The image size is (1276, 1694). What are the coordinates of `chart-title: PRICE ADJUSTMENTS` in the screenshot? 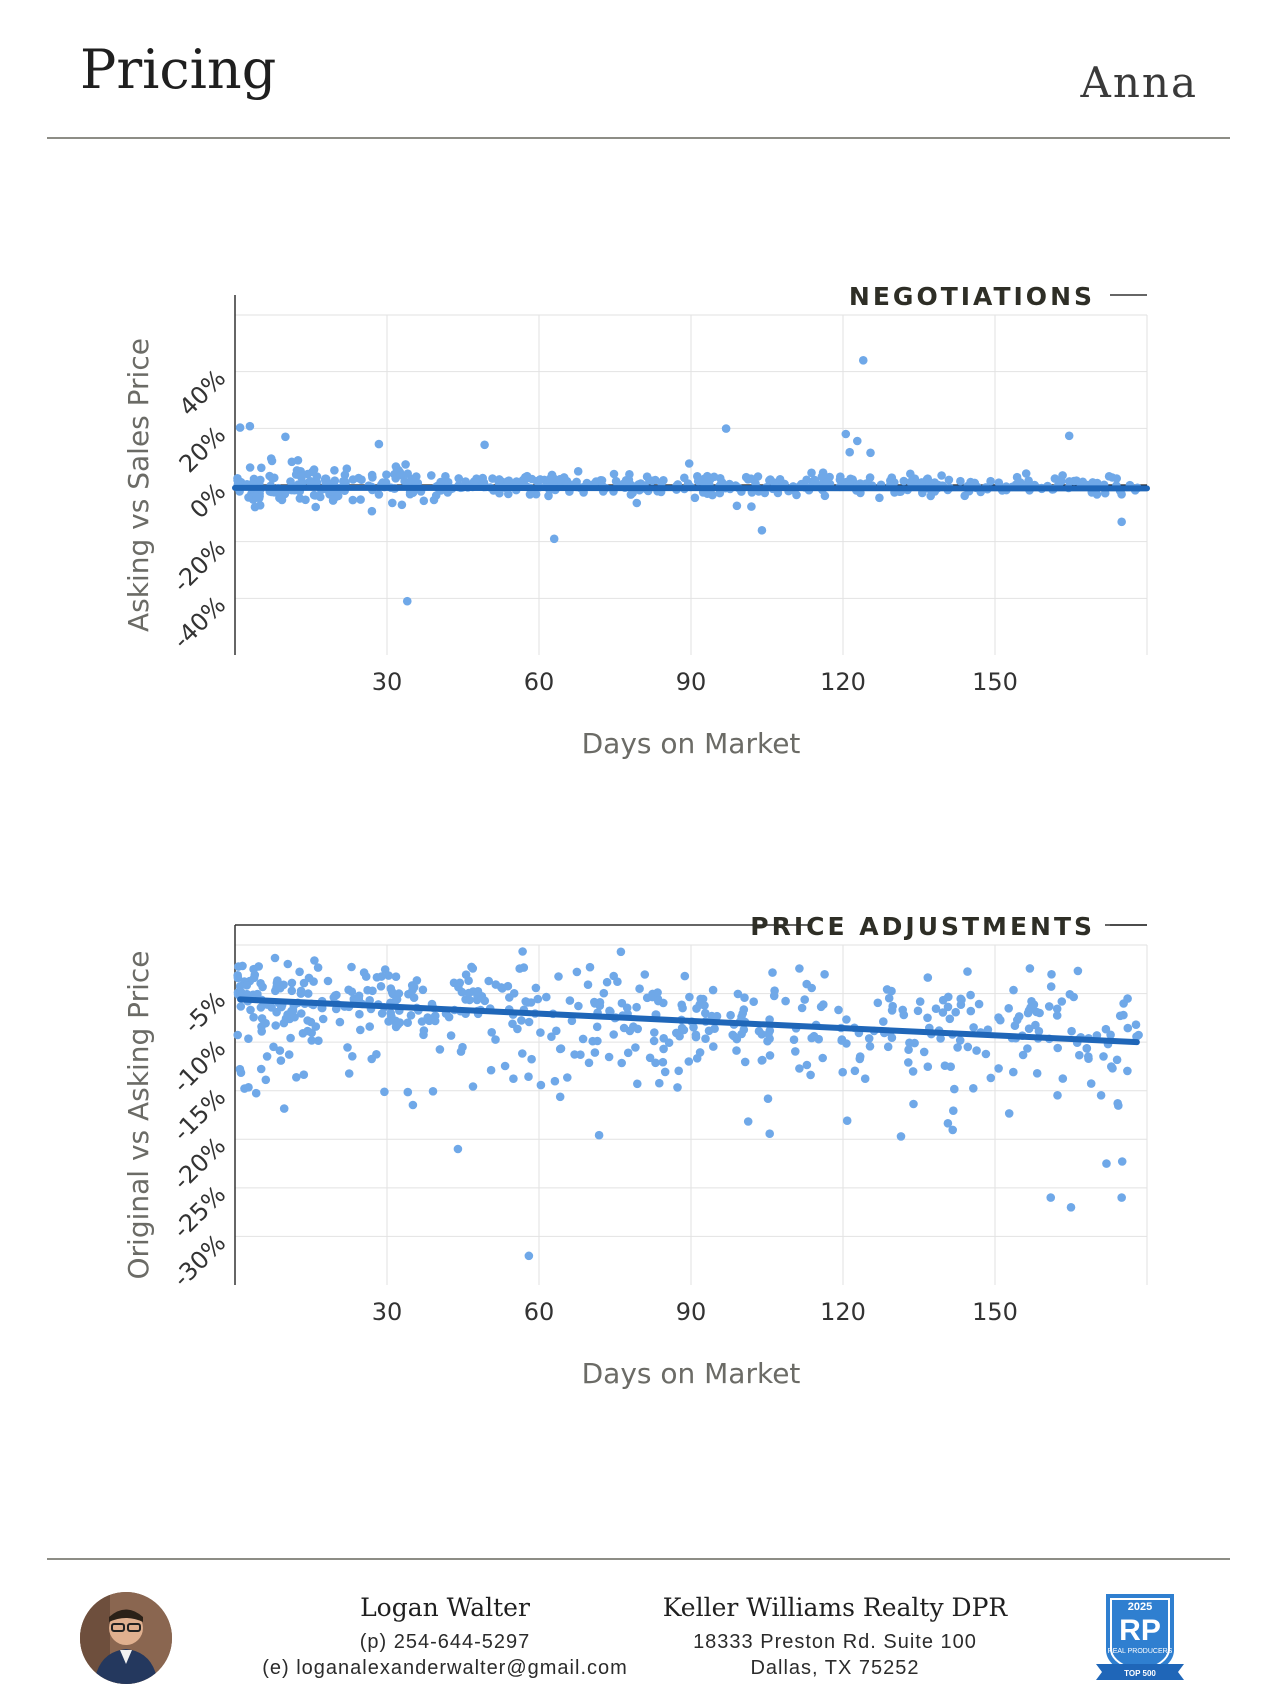 It's located at (922, 926).